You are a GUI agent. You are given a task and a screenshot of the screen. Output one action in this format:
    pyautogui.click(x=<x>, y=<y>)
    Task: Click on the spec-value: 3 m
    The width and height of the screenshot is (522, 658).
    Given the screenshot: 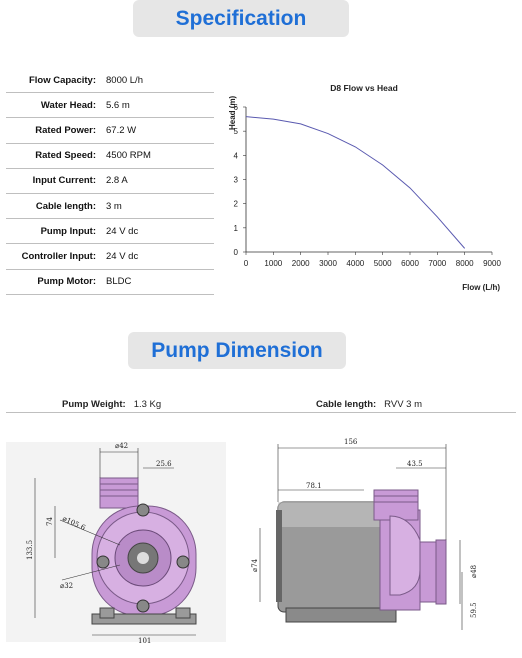 What is the action you would take?
    pyautogui.click(x=114, y=206)
    